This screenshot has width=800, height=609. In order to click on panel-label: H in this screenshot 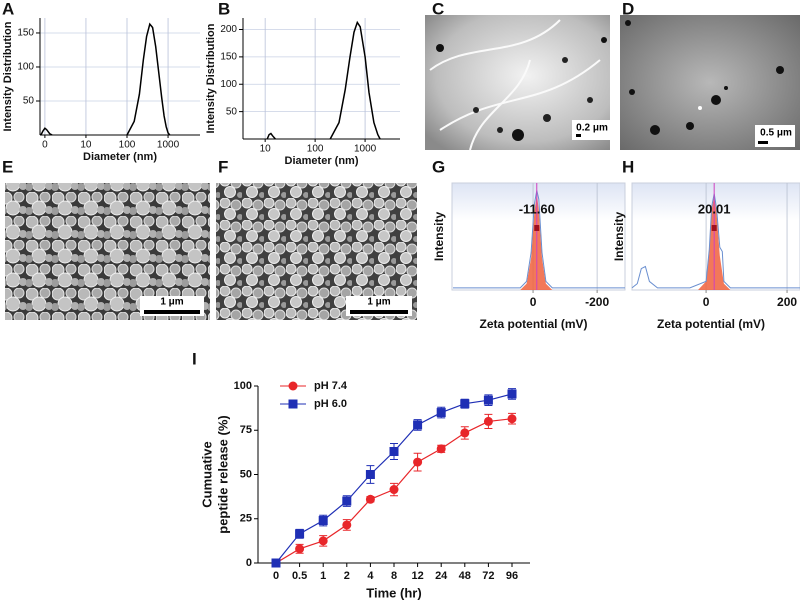, I will do `click(628, 166)`.